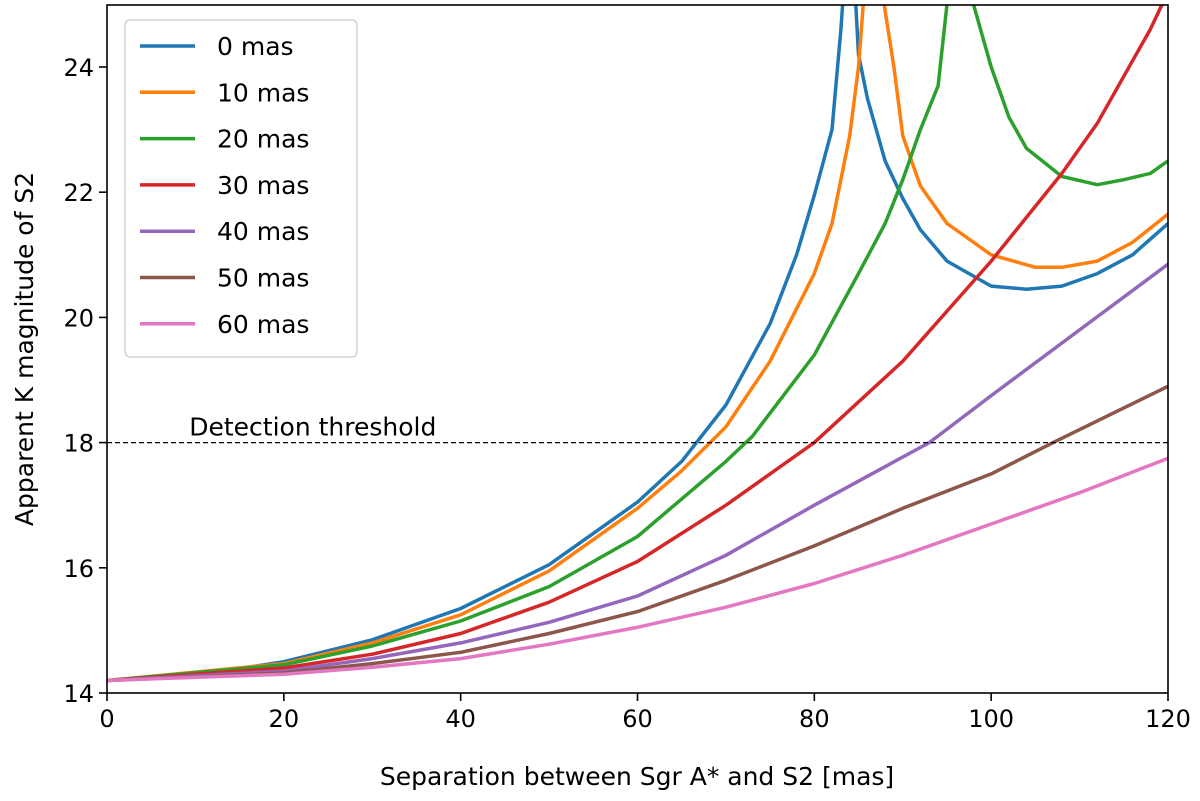  Describe the element at coordinates (24, 349) in the screenshot. I see `y-axis-label: Apparent K magnitude of S2` at that location.